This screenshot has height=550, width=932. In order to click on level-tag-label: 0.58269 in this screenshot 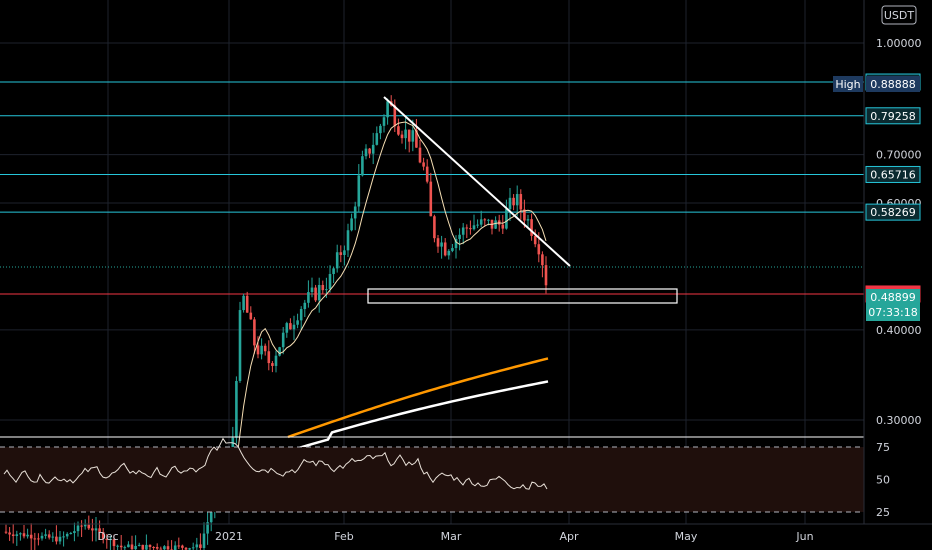, I will do `click(893, 212)`.